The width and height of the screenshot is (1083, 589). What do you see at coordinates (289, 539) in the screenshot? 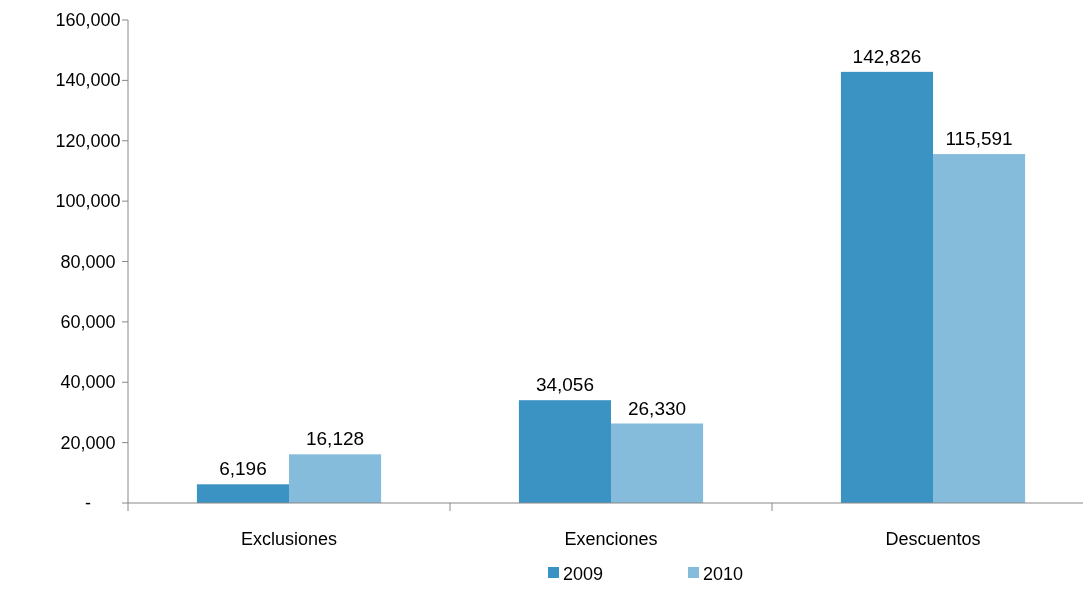
I see `x-tick-label: Exclusiones` at bounding box center [289, 539].